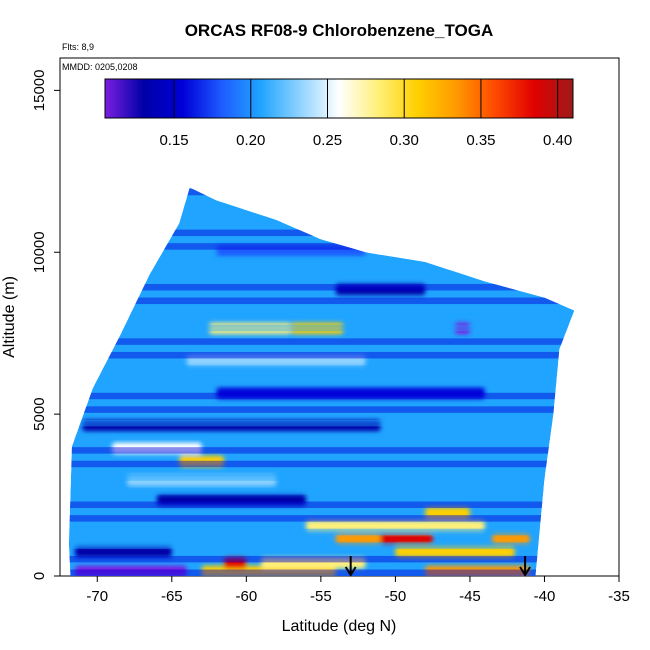 The width and height of the screenshot is (650, 650). What do you see at coordinates (470, 596) in the screenshot?
I see `x-tick-label: -45` at bounding box center [470, 596].